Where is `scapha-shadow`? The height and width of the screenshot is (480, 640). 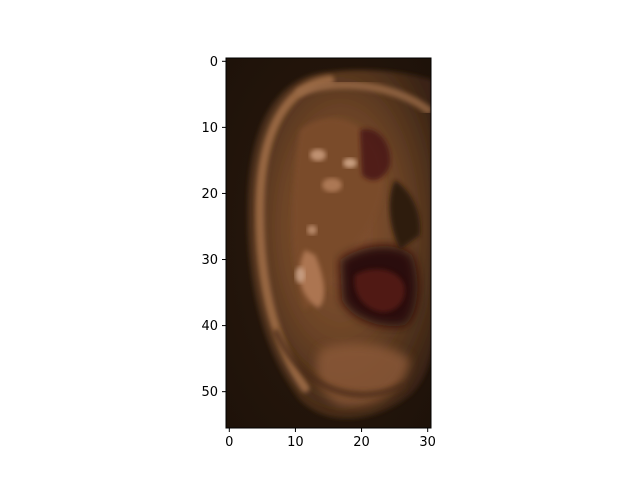
scapha-shadow is located at coordinates (405, 215).